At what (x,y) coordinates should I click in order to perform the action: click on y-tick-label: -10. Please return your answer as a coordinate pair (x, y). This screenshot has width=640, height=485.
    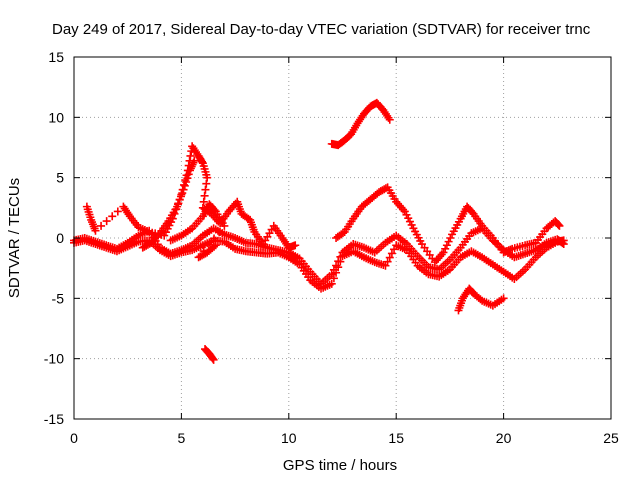
    Looking at the image, I should click on (54, 359).